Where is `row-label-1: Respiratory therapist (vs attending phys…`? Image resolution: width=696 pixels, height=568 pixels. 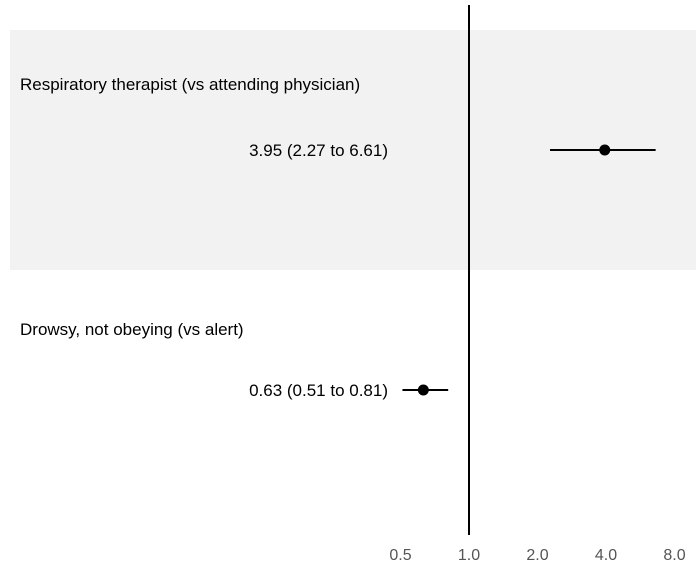 row-label-1: Respiratory therapist (vs attending phys… is located at coordinates (190, 84).